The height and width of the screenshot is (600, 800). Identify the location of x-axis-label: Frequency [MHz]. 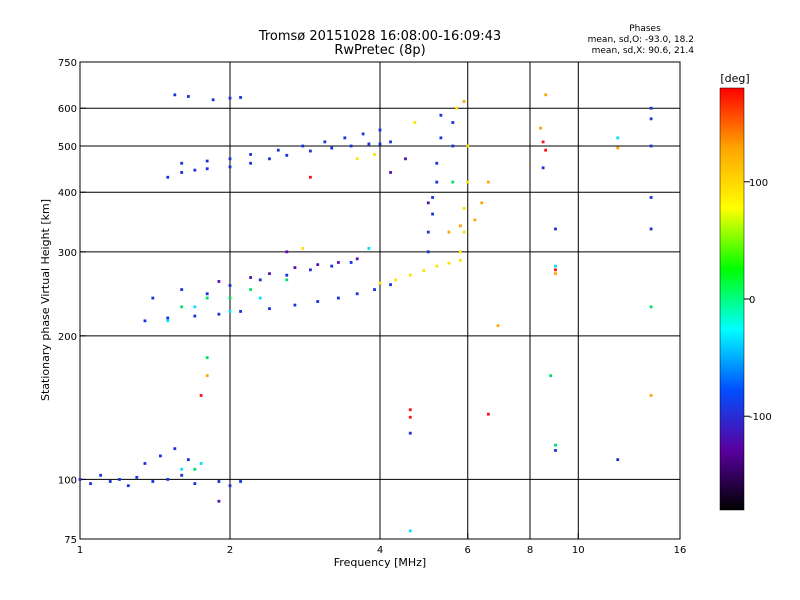
(380, 562).